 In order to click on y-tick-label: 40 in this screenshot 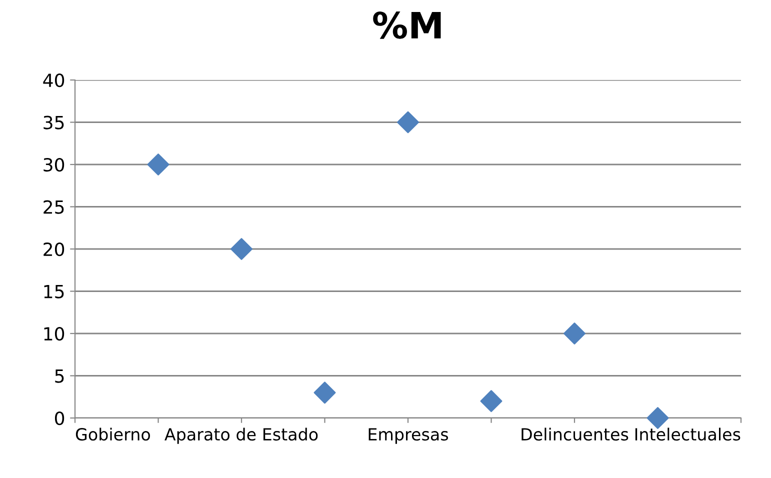, I will do `click(53, 80)`.